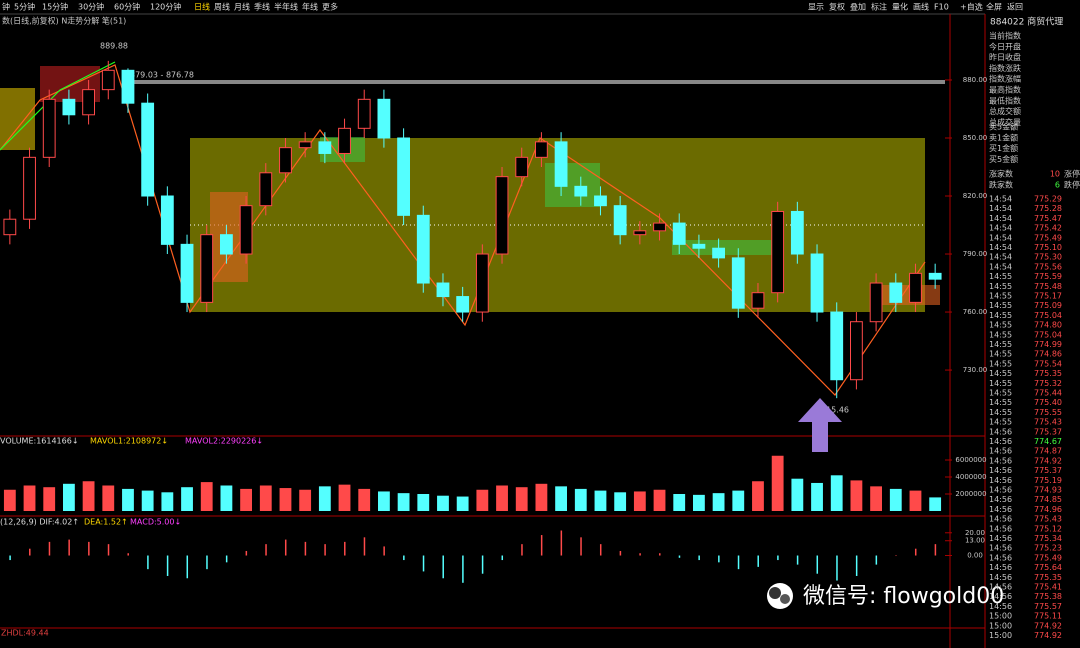  What do you see at coordinates (1048, 441) in the screenshot?
I see `tick-price: 774.67` at bounding box center [1048, 441].